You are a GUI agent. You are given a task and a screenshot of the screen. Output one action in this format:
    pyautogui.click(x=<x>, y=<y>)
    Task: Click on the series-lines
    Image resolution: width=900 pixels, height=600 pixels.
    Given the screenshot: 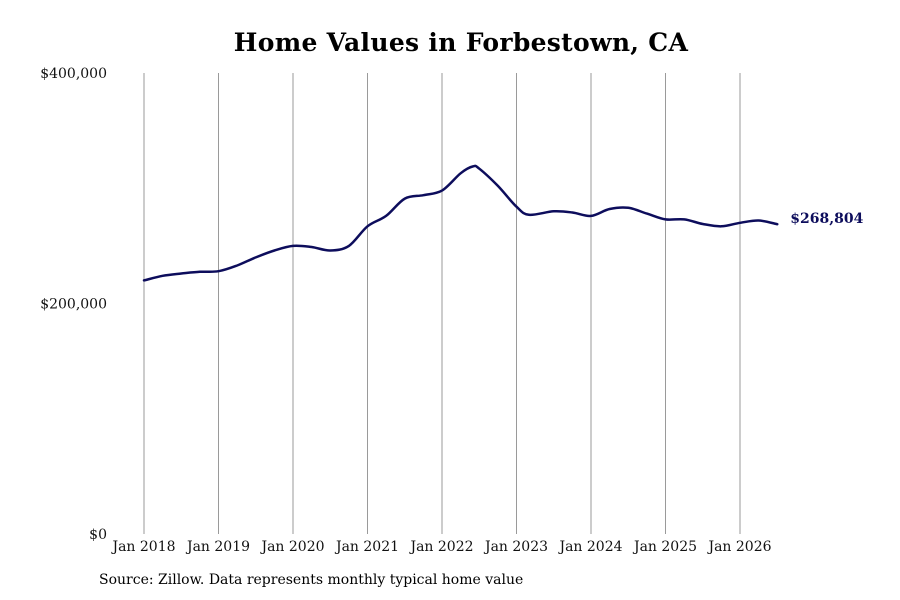 What is the action you would take?
    pyautogui.click(x=460, y=223)
    